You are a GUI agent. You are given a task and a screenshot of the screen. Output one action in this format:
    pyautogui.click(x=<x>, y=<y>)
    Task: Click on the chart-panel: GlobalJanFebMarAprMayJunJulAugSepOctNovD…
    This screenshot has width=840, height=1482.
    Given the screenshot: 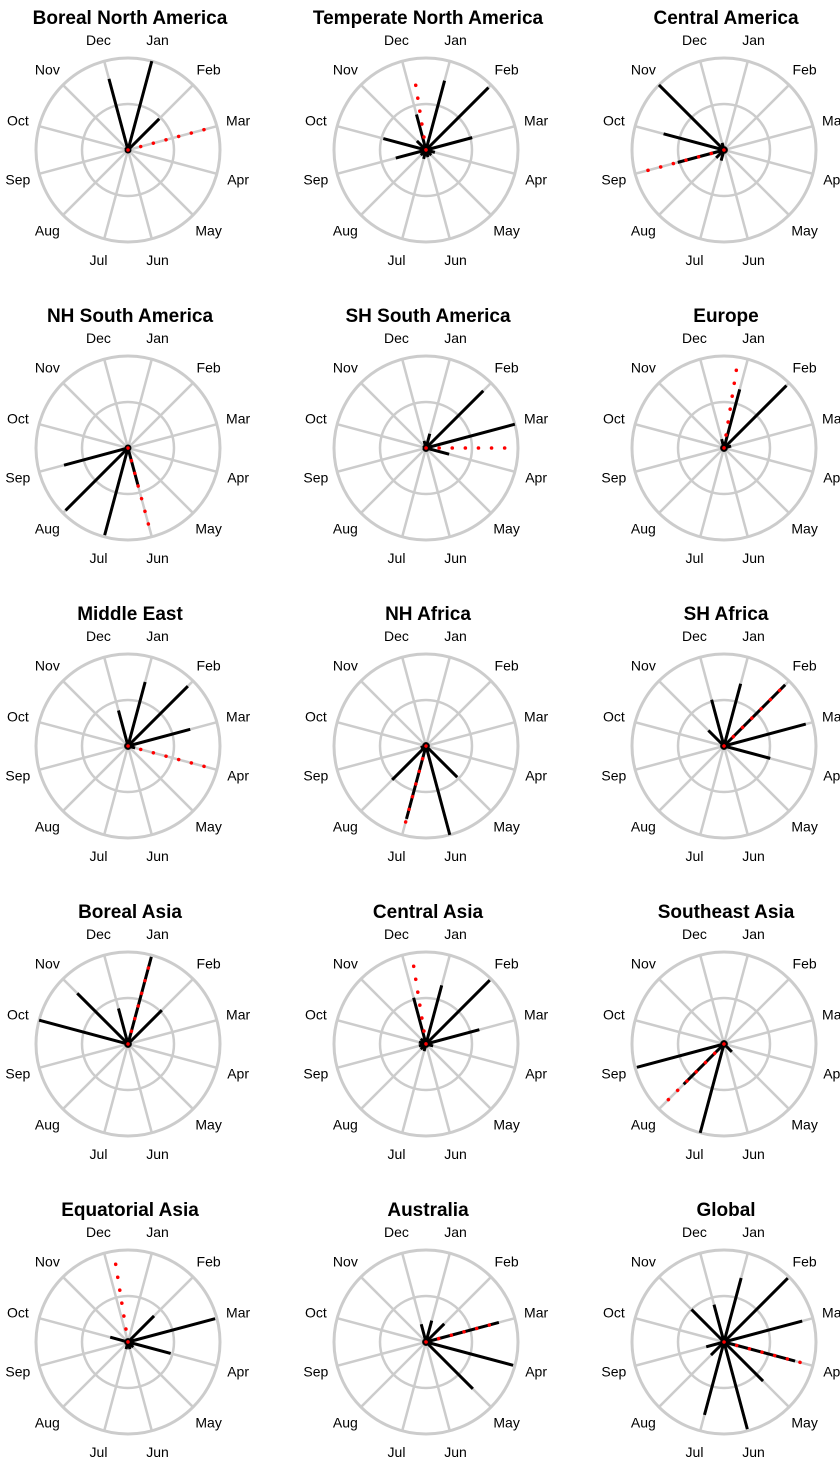 What is the action you would take?
    pyautogui.click(x=718, y=1337)
    